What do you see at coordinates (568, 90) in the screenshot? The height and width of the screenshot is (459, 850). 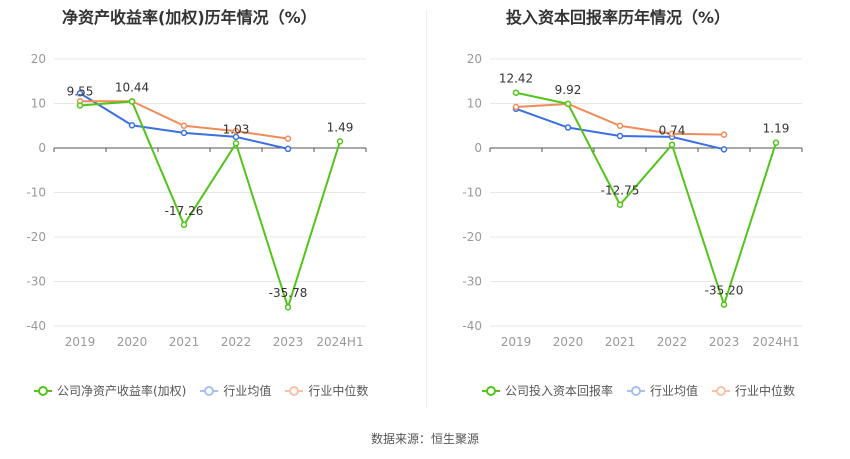 I see `data-label: 9.92` at bounding box center [568, 90].